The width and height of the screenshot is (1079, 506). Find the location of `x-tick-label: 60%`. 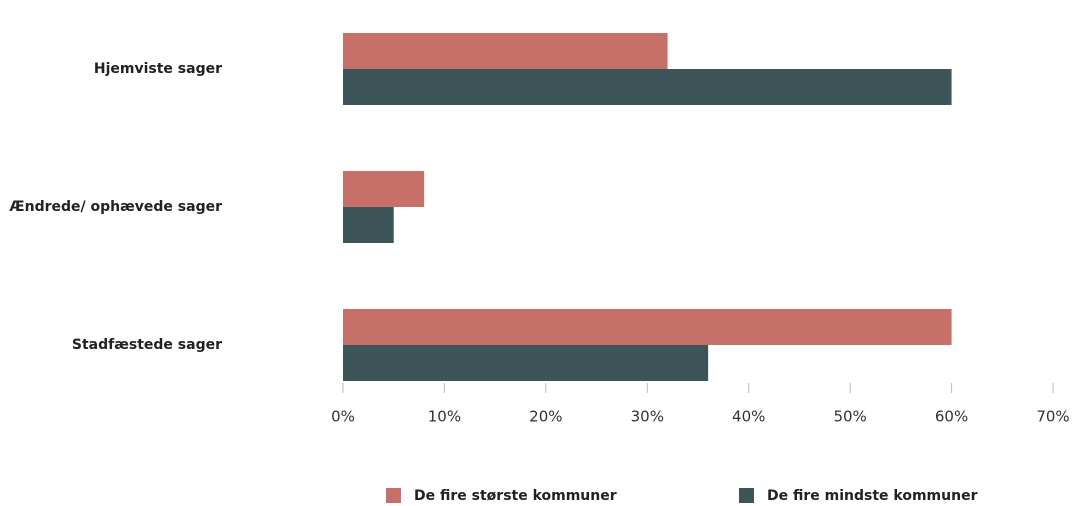

x-tick-label: 60% is located at coordinates (951, 417).